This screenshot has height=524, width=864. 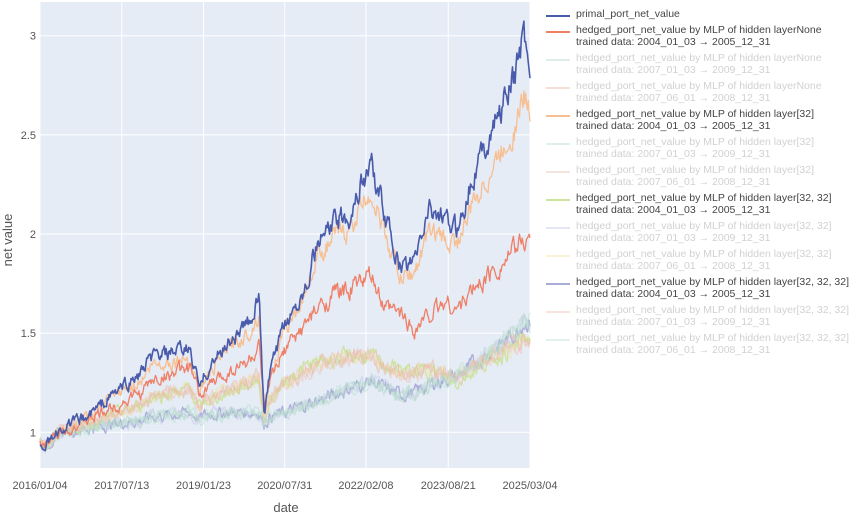 What do you see at coordinates (703, 14) in the screenshot?
I see `legend-item: primal_port_net_value` at bounding box center [703, 14].